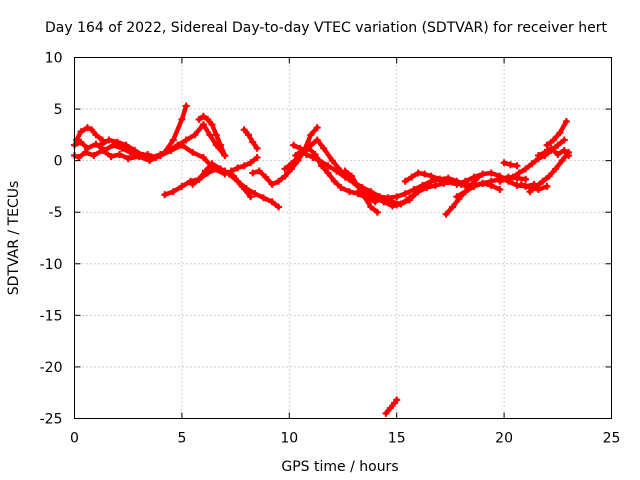 The width and height of the screenshot is (640, 480). Describe the element at coordinates (397, 439) in the screenshot. I see `x-tick-label: 15` at that location.